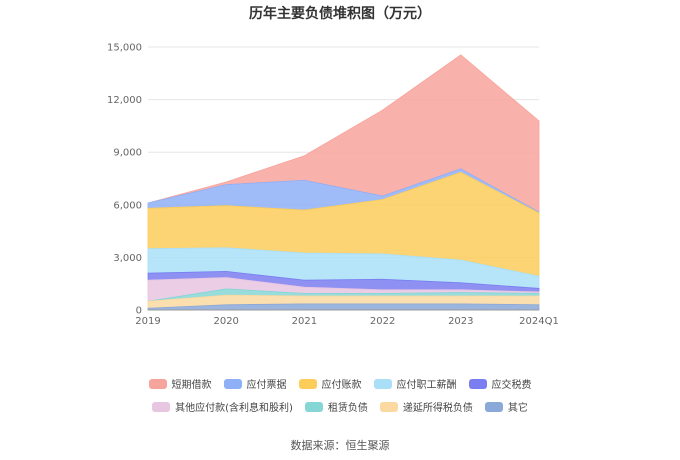 This screenshot has width=680, height=460. What do you see at coordinates (539, 321) in the screenshot?
I see `x-tick-label: 2024Q1` at bounding box center [539, 321].